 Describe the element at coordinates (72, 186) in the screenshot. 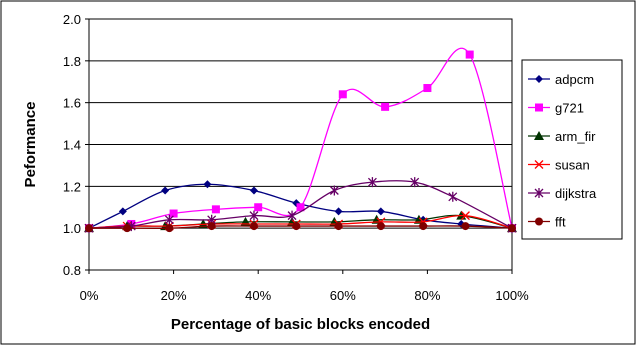

I see `y-tick-label: 1.2` at that location.